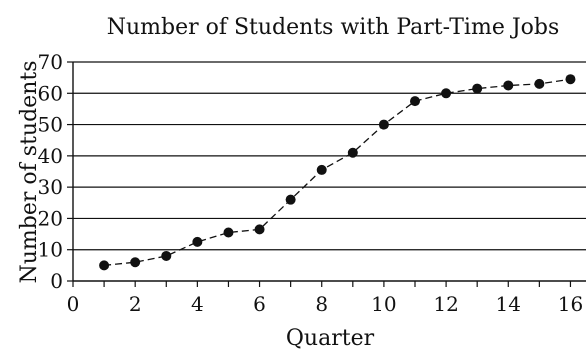  Describe the element at coordinates (50, 187) in the screenshot. I see `y-tick-label: 30` at that location.